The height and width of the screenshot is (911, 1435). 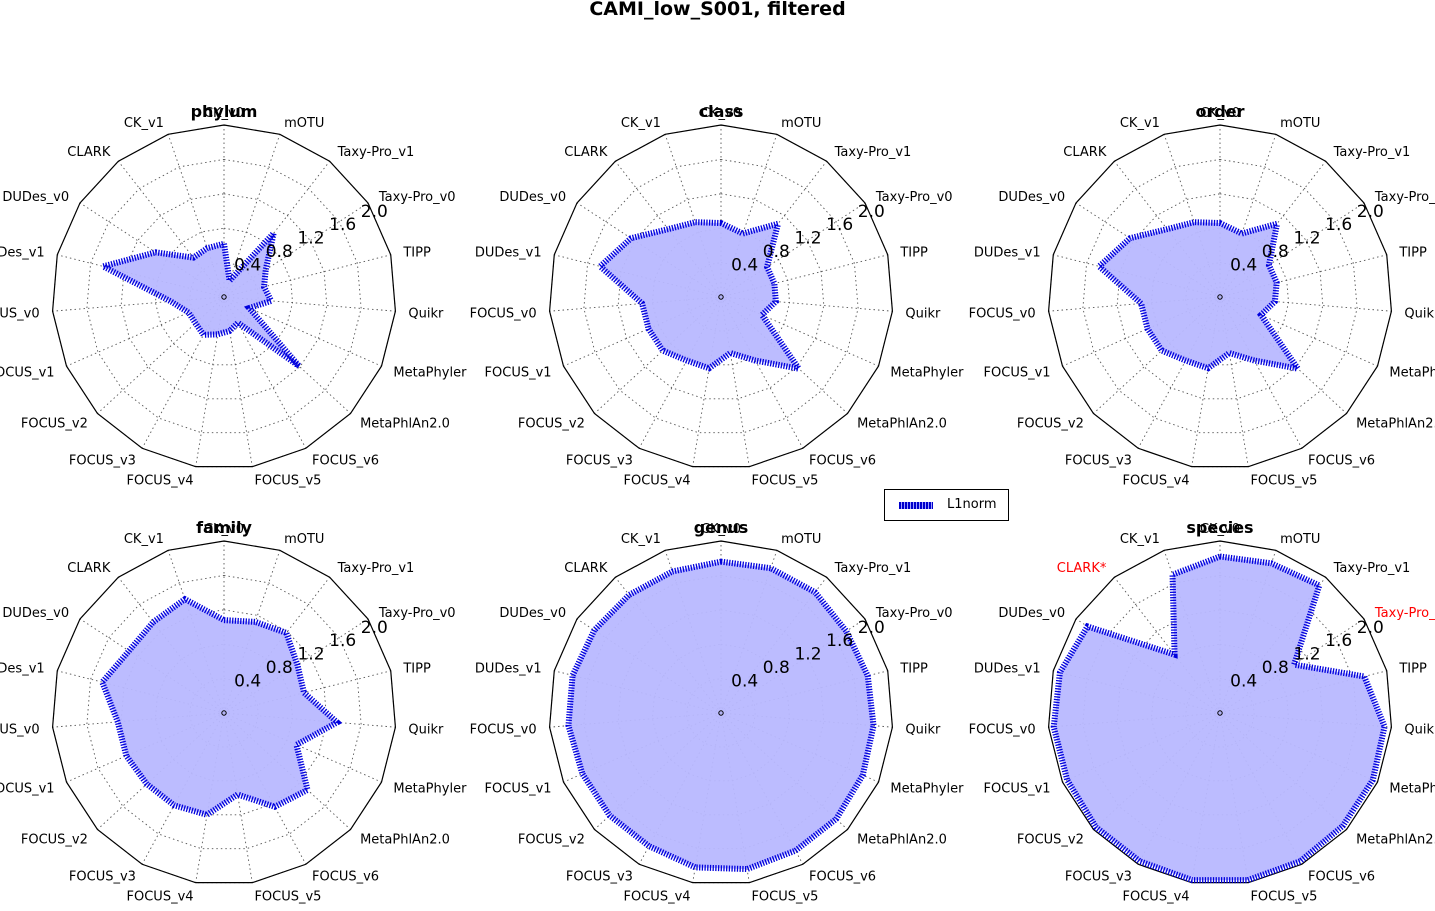 I want to click on spoke-CLARK, so click(x=1167, y=645).